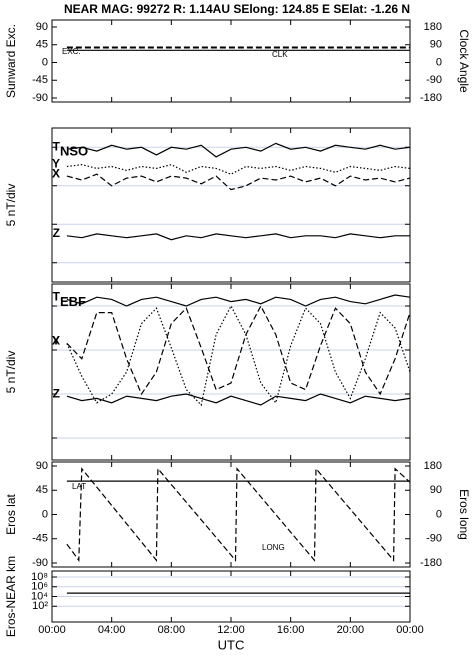  I want to click on y2-axis-label: Eros long, so click(464, 514).